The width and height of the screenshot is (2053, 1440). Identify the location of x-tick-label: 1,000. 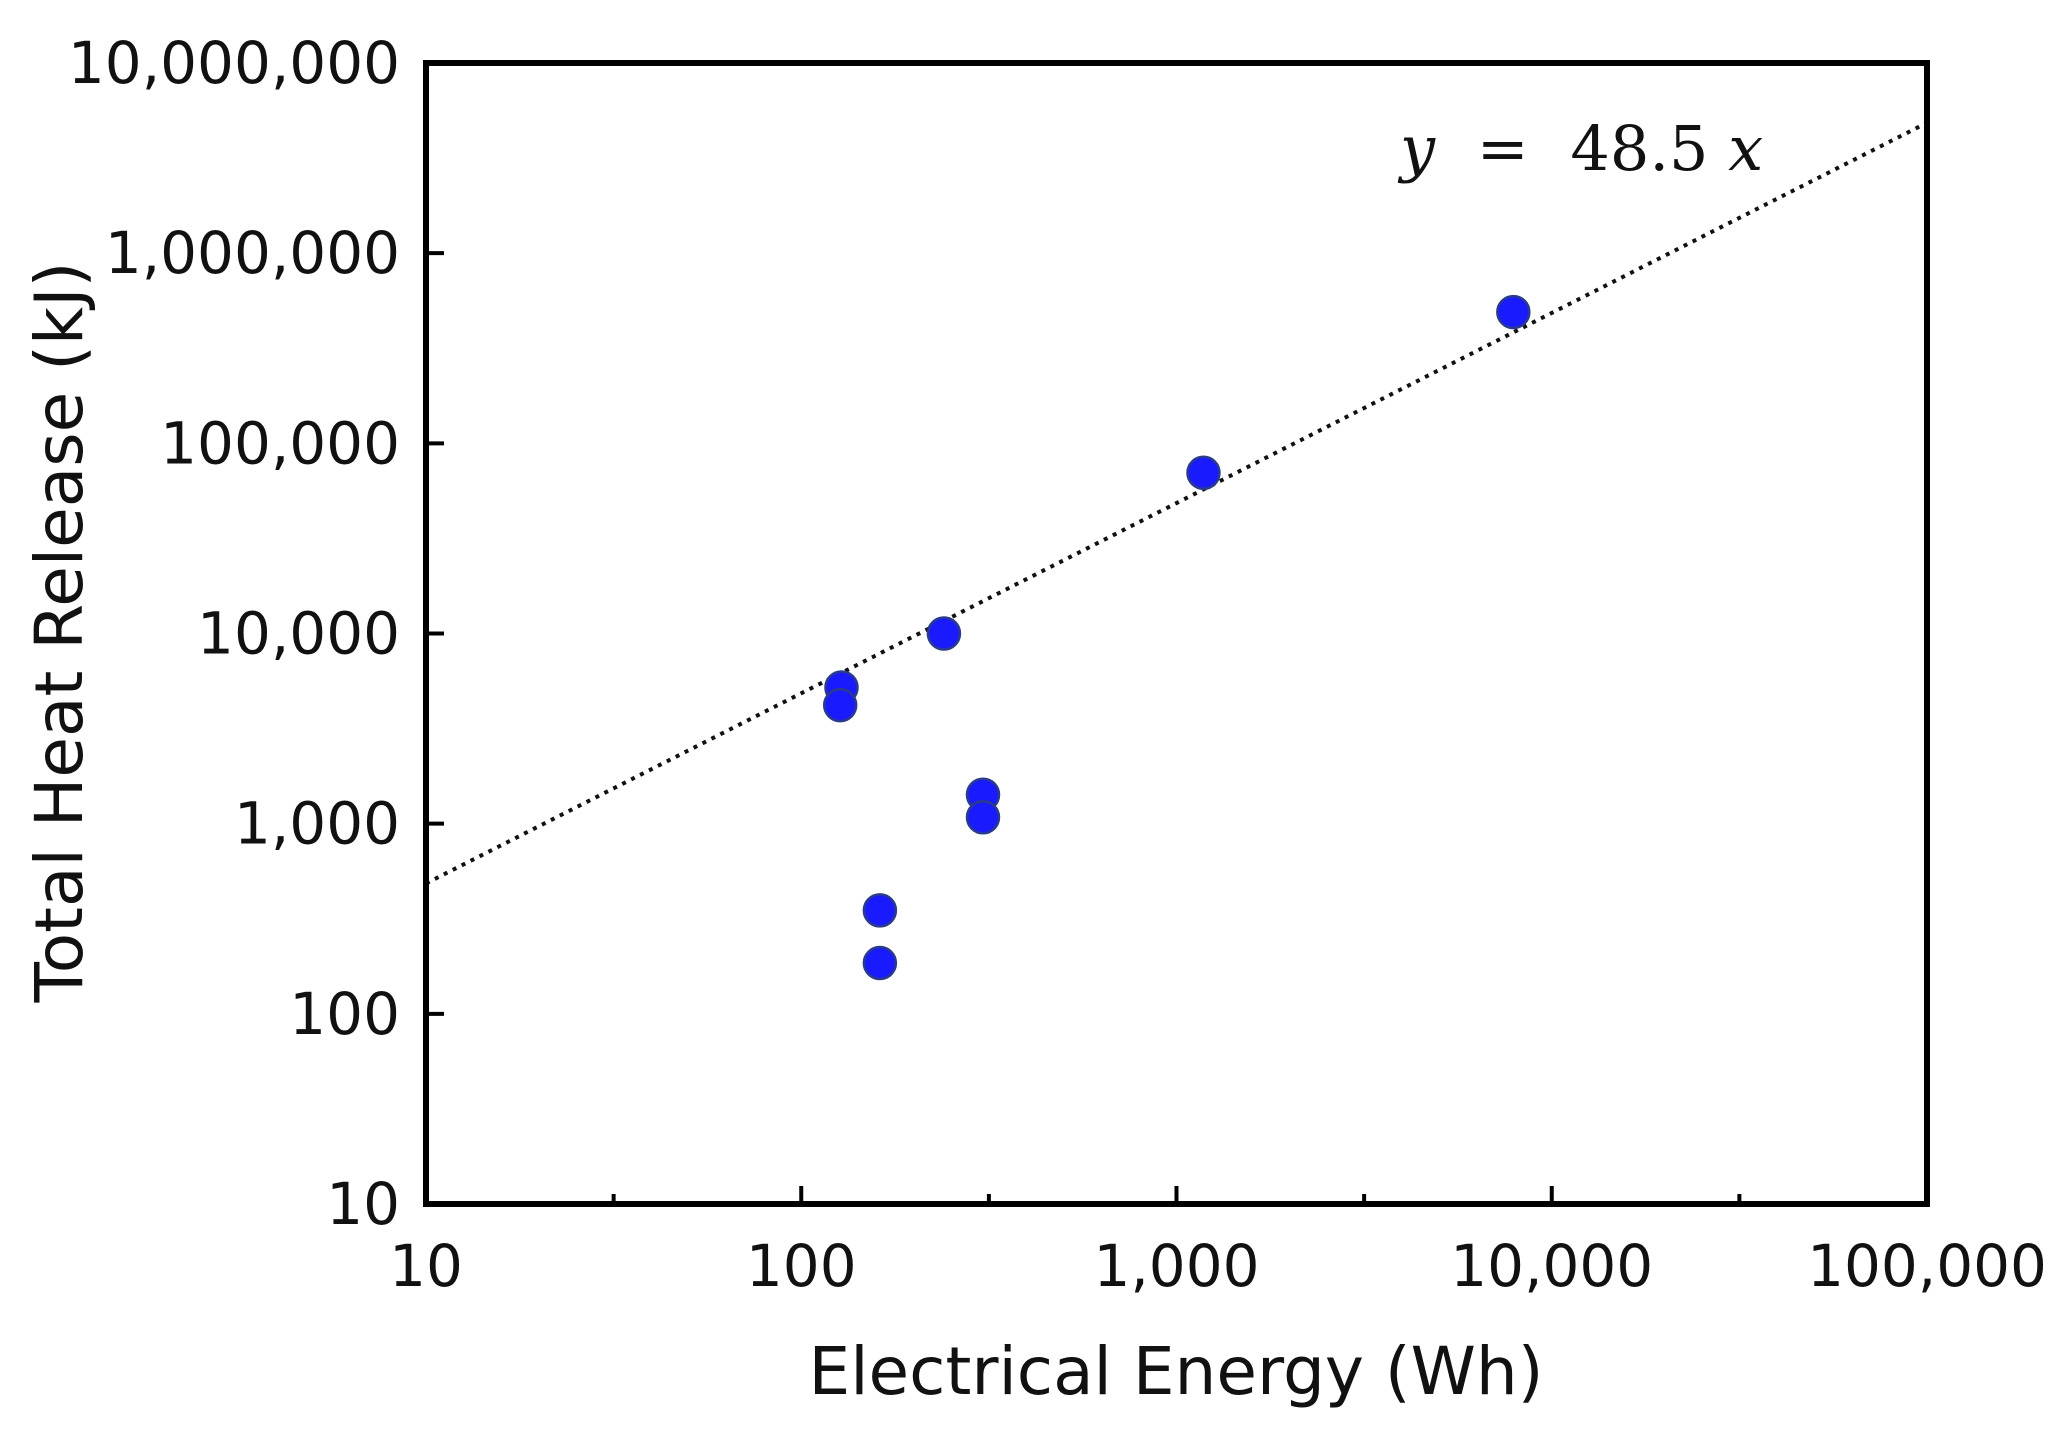
(1176, 1266).